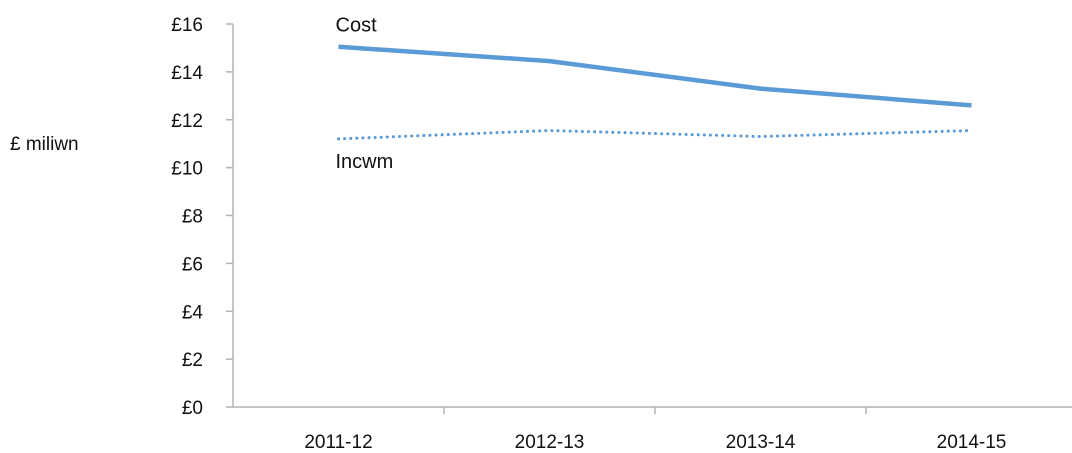  What do you see at coordinates (972, 442) in the screenshot?
I see `x-tick-label: 2014-15` at bounding box center [972, 442].